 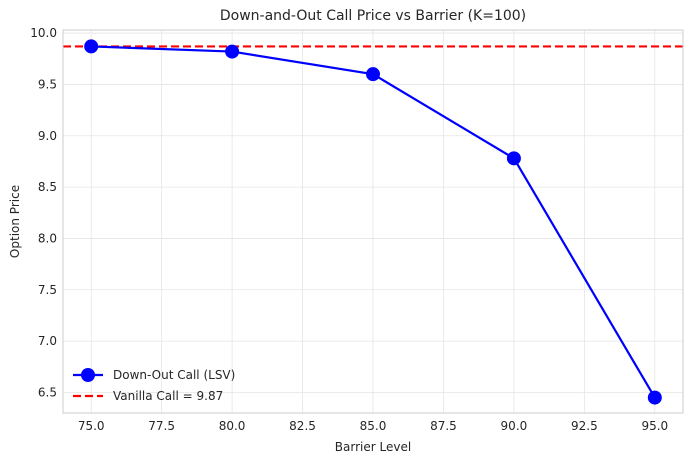 I want to click on legend-label: Down-Out Call (LSV), so click(x=174, y=375).